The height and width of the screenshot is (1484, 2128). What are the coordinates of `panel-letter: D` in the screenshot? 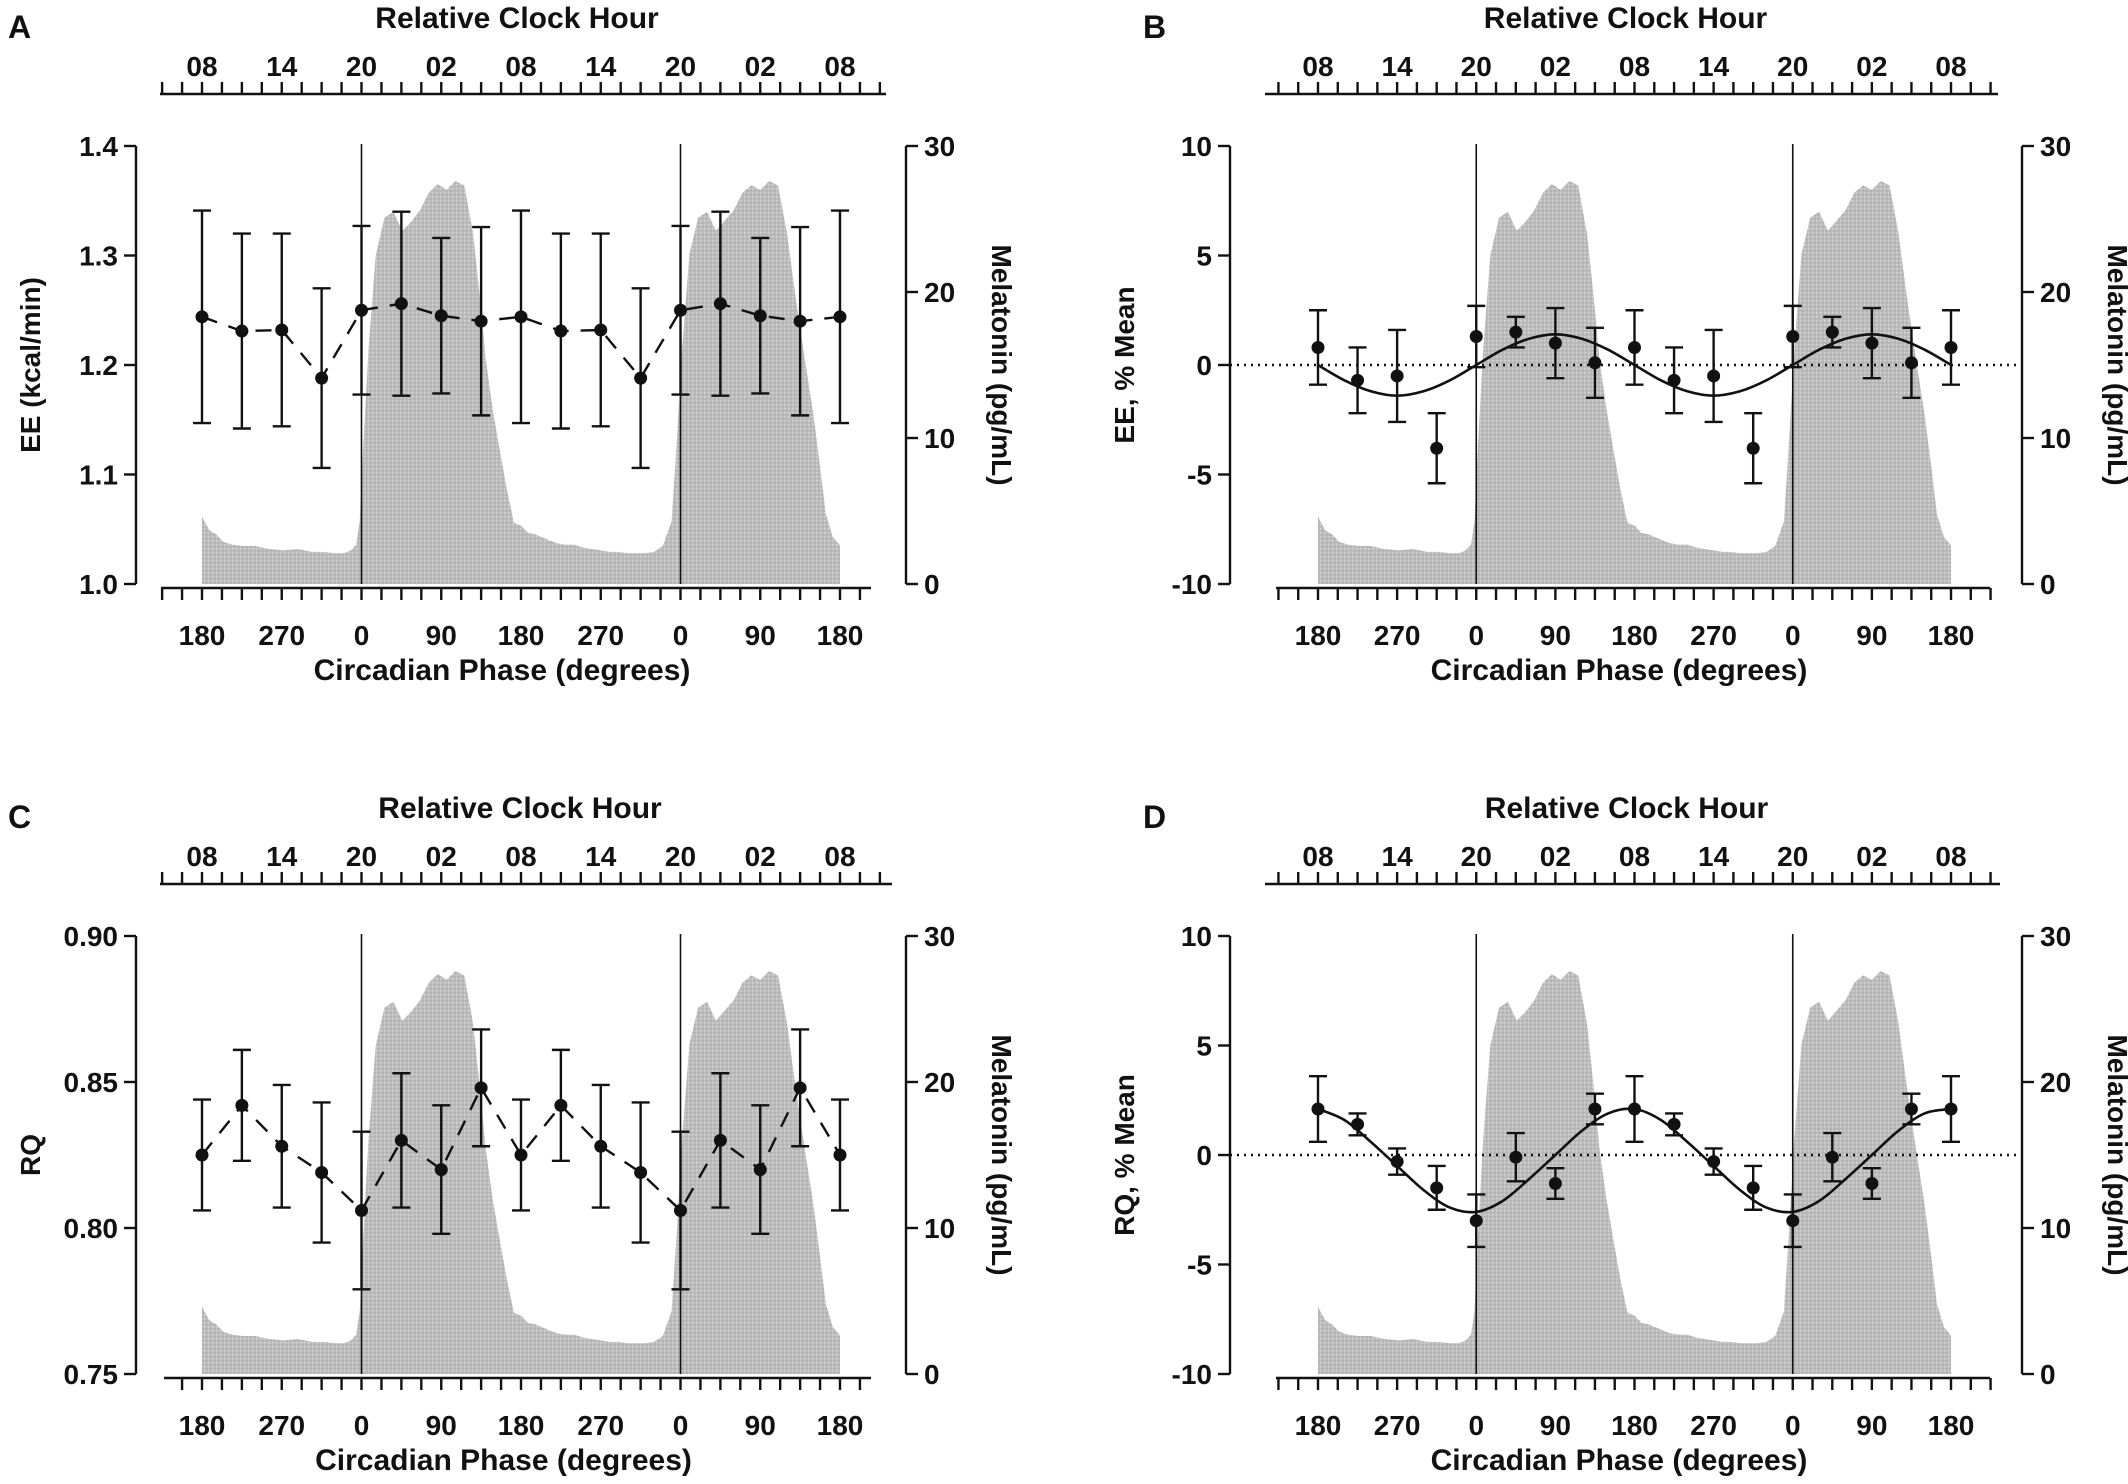 It's located at (1154, 817).